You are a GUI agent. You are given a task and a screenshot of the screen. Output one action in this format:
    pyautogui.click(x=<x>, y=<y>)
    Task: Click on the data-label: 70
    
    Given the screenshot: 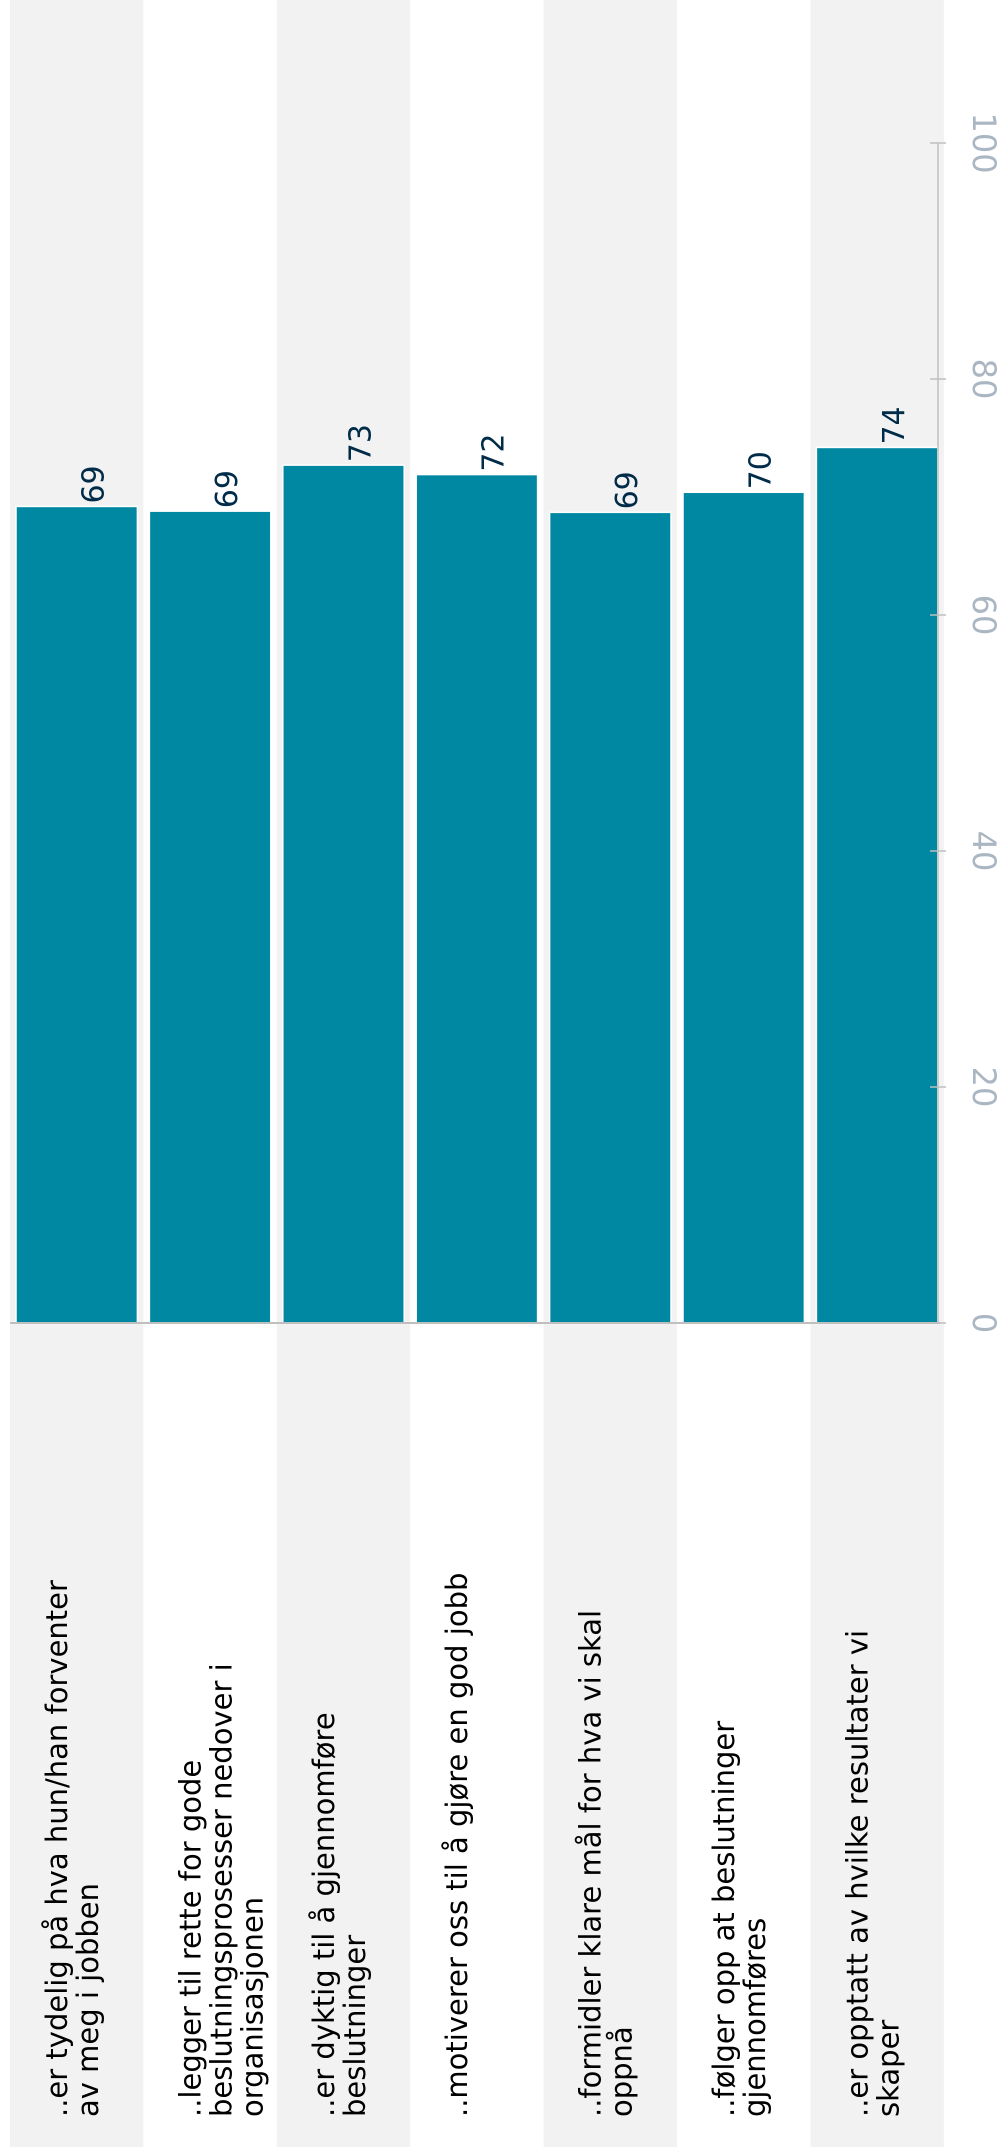 What is the action you would take?
    pyautogui.click(x=761, y=470)
    